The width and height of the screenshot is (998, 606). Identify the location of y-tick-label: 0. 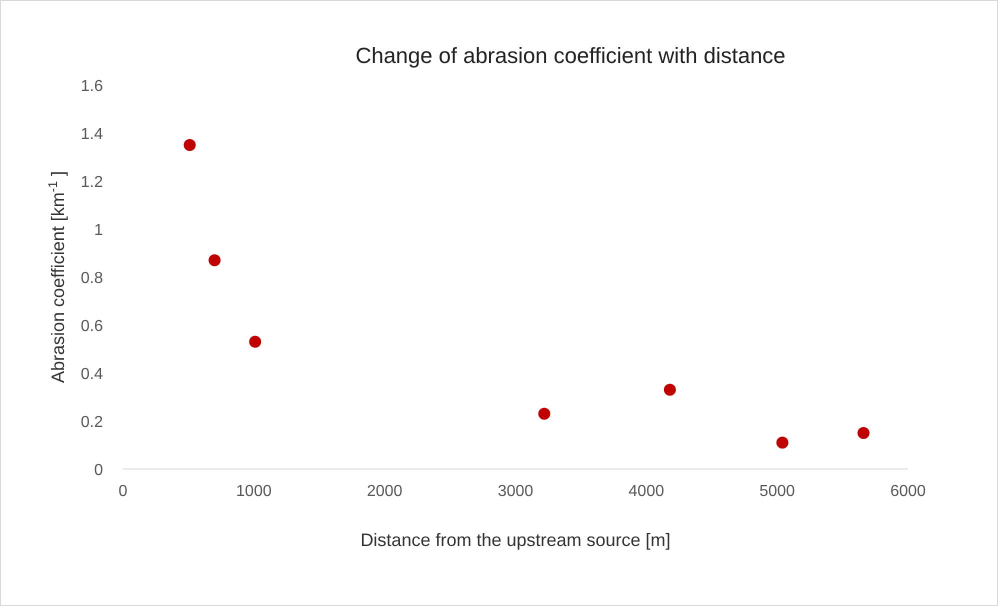
(99, 470).